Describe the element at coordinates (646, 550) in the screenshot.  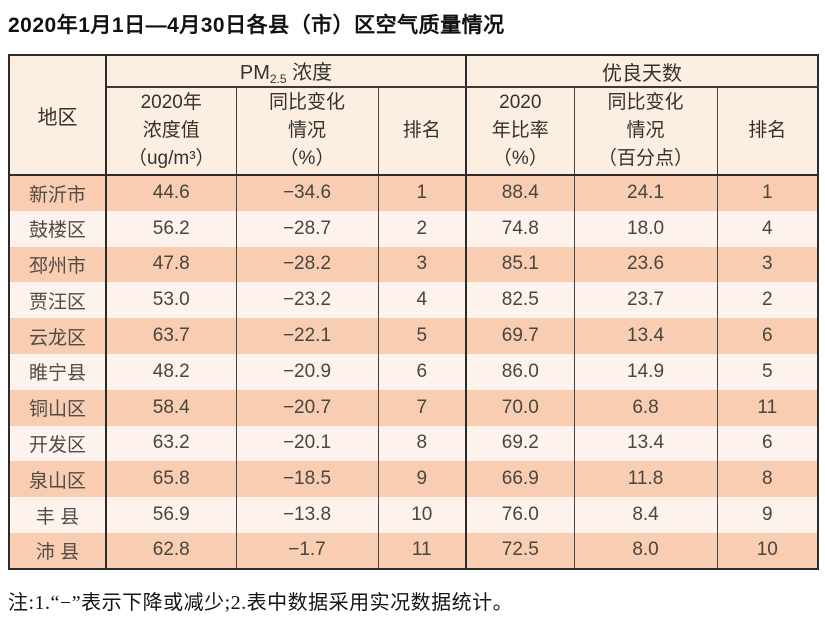
I see `good-change-cell: 8.0` at that location.